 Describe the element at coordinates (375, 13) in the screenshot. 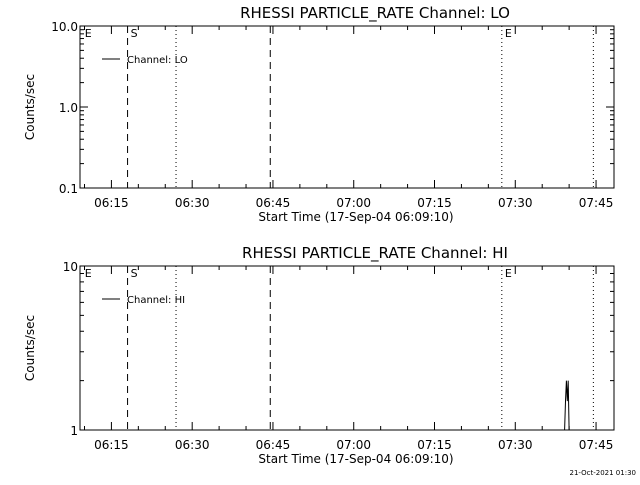

I see `chart-title: RHESSI PARTICLE_RATE Channel: LO` at that location.